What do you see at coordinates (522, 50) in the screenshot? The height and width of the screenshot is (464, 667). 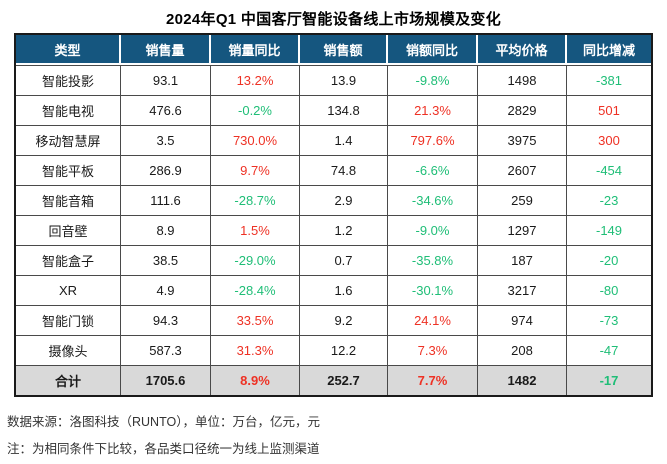 I see `header-cell-avg-price: 平均价格` at bounding box center [522, 50].